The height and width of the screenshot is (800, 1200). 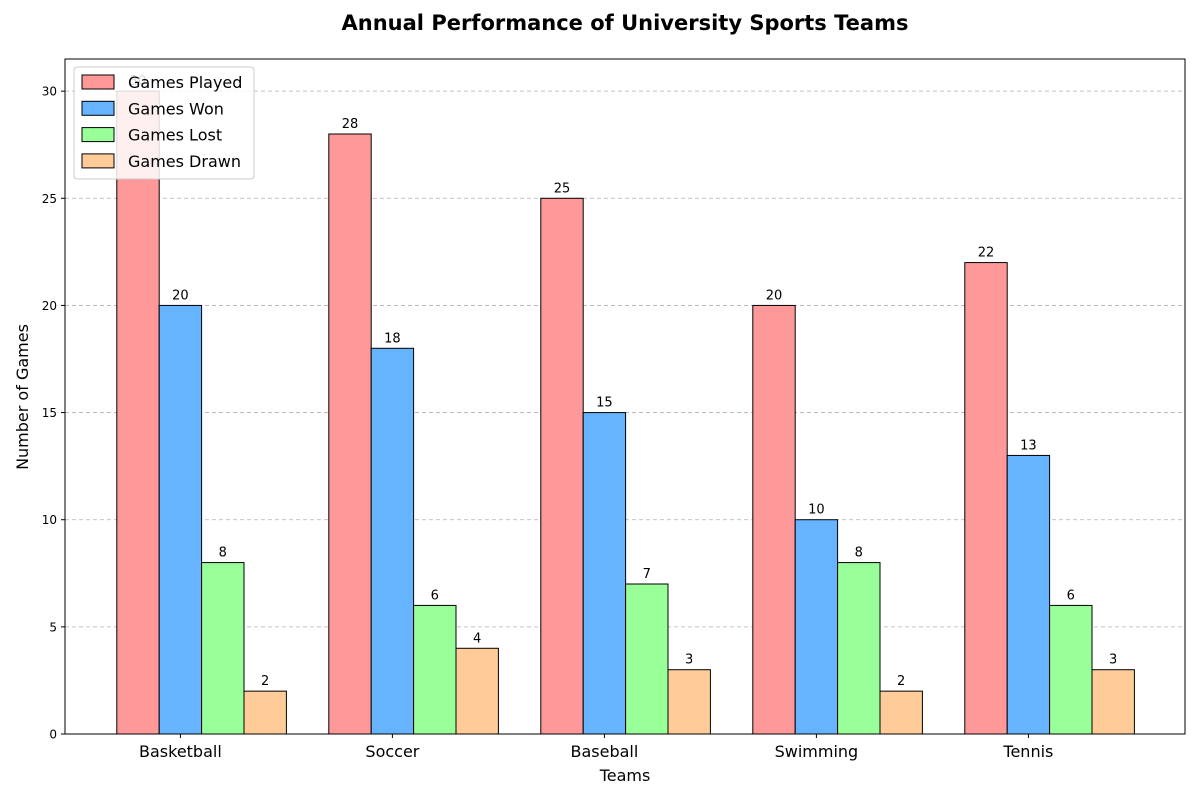 I want to click on bar-games-won-basketball, so click(x=180, y=519).